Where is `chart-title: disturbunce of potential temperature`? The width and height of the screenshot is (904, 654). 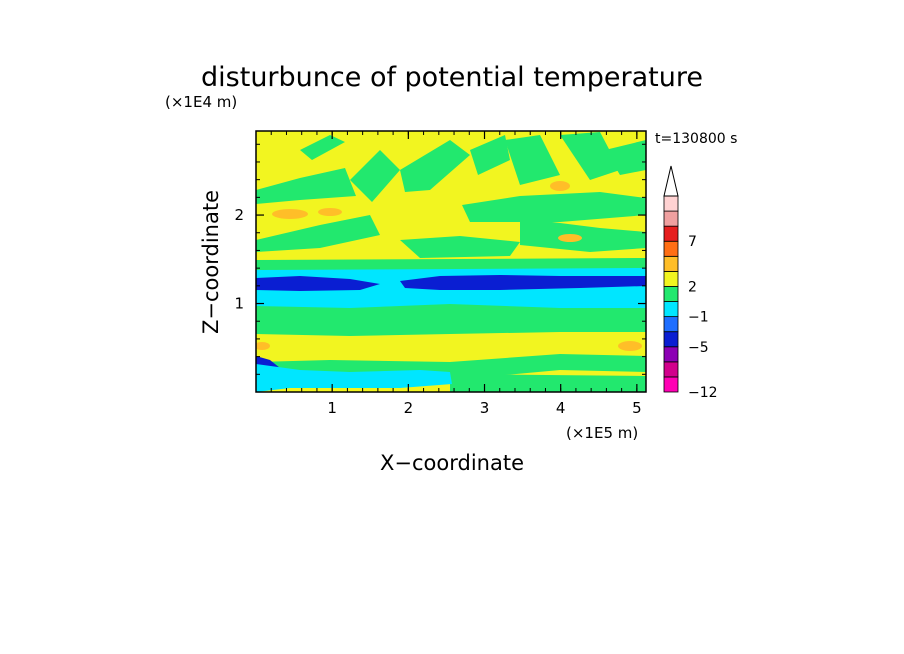 chart-title: disturbunce of potential temperature is located at coordinates (452, 77).